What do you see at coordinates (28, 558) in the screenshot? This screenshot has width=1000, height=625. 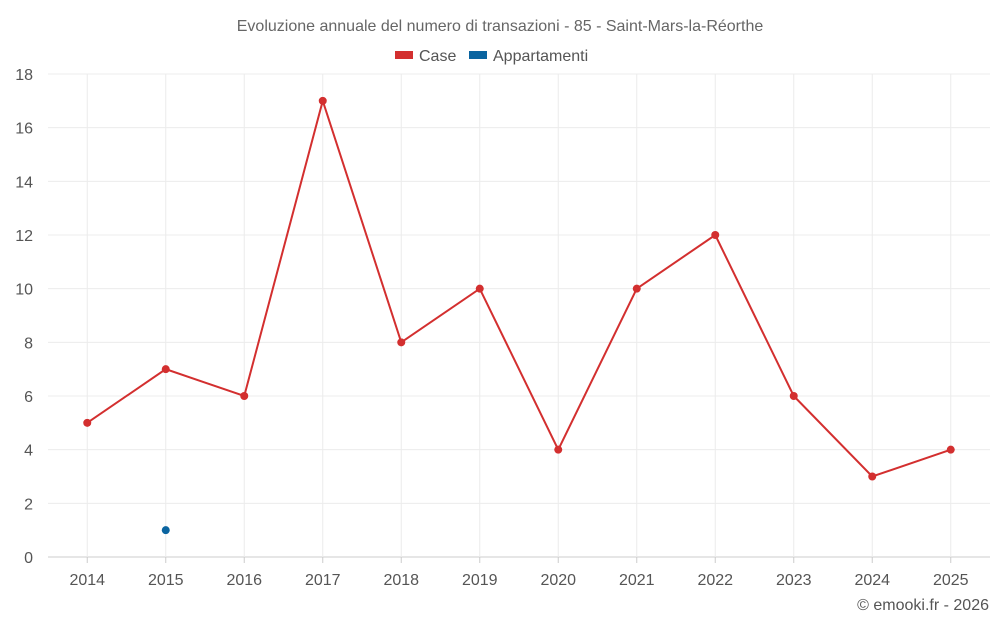 I see `y-tick-label: 0` at bounding box center [28, 558].